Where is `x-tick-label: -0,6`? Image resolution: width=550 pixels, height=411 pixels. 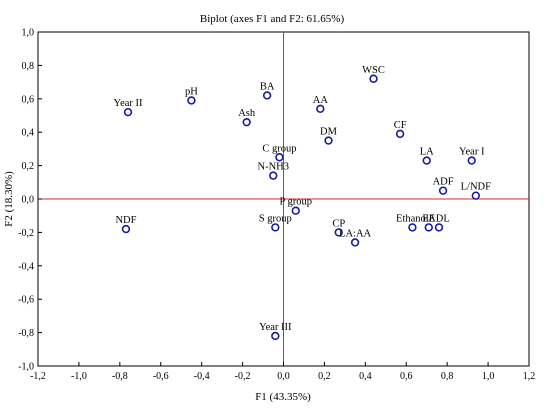 x-tick-label: -0,6 is located at coordinates (161, 376).